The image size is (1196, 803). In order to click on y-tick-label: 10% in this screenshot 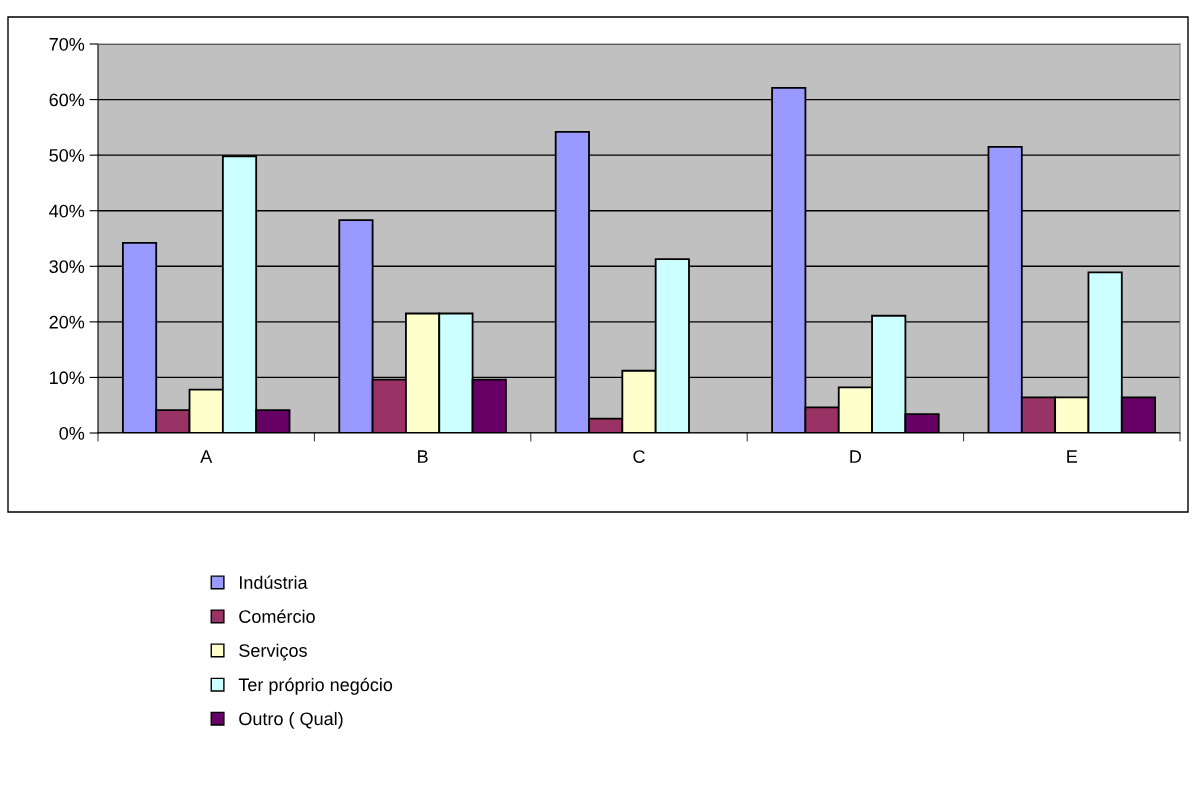, I will do `click(67, 378)`.